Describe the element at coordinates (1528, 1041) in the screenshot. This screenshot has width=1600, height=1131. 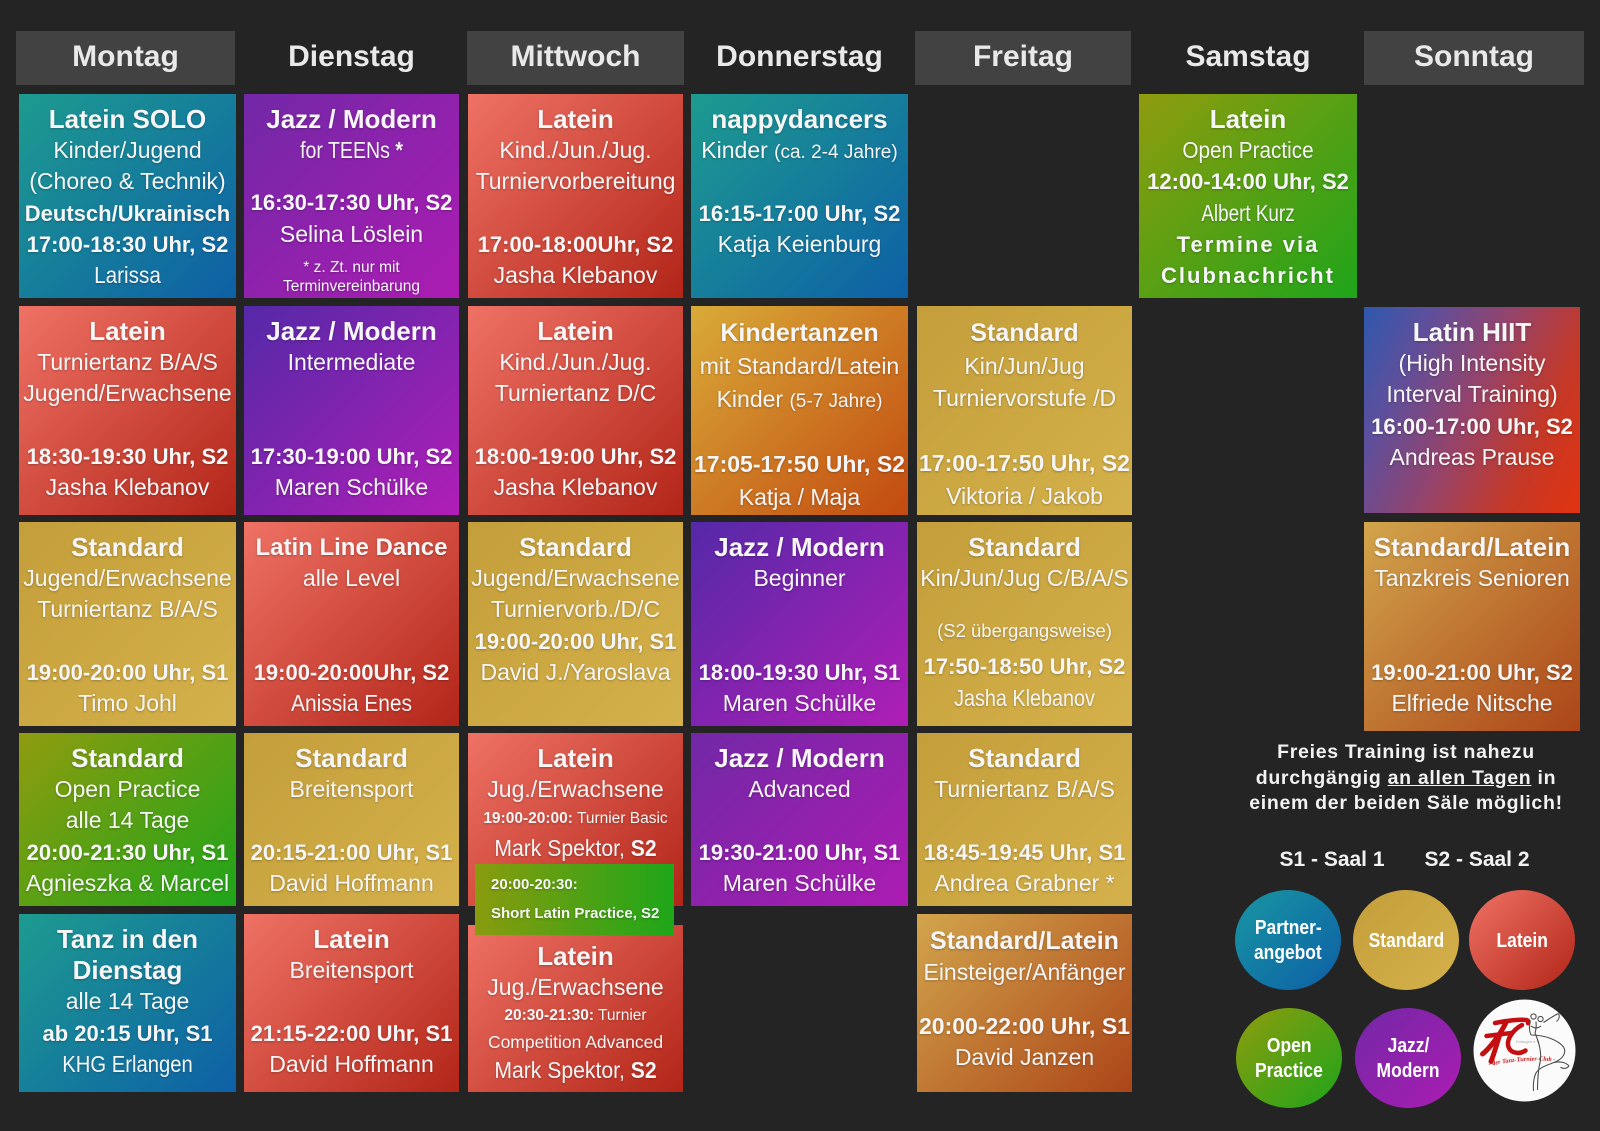
I see `svg-text: Erlangen e.V.` at that location.